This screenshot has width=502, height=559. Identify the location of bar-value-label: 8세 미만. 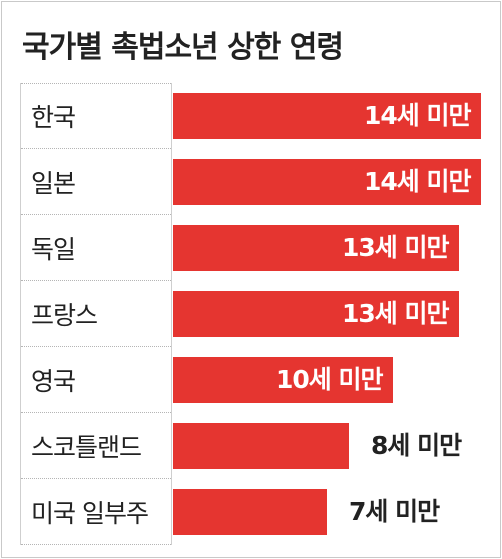
(416, 445).